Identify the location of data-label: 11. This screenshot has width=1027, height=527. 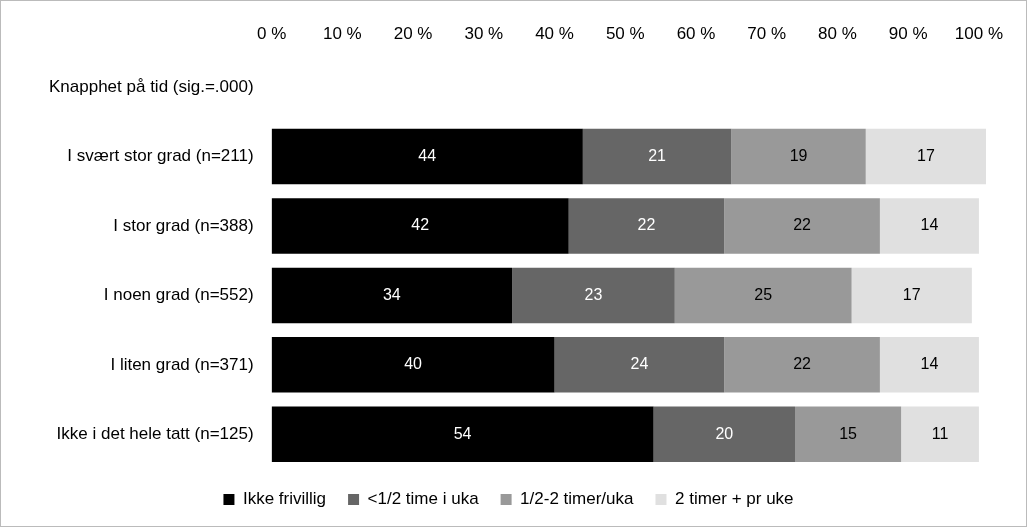
(940, 433).